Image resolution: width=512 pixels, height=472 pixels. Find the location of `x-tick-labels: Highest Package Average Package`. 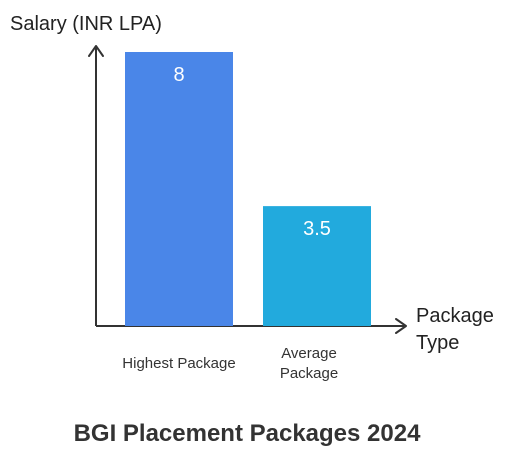

x-tick-labels: Highest Package Average Package is located at coordinates (230, 363).